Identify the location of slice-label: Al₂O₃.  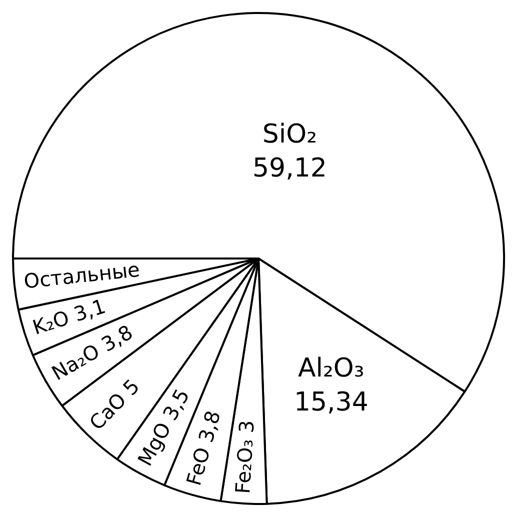
(331, 368).